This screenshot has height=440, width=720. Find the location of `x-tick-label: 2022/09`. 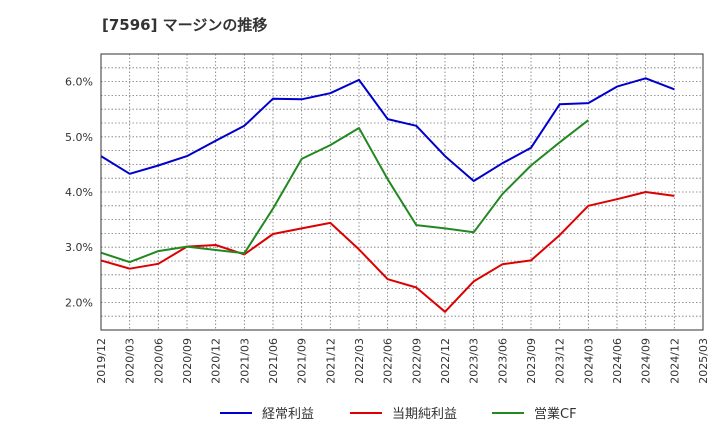

x-tick-label: 2022/09 is located at coordinates (416, 361).